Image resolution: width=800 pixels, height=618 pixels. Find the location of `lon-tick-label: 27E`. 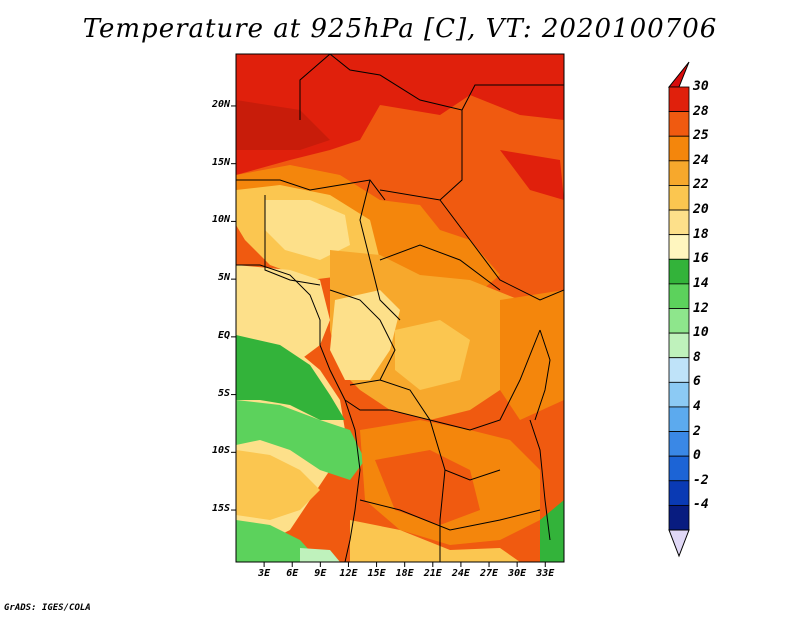

lon-tick-label: 27E is located at coordinates (489, 573).